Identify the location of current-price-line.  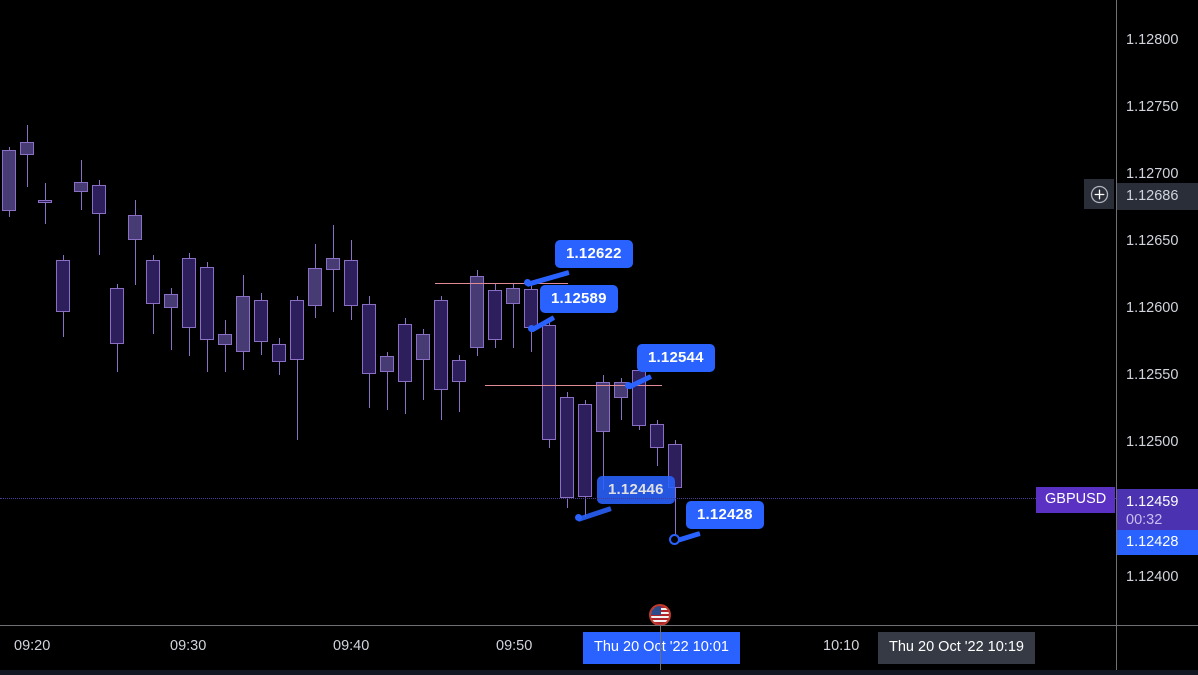
(558, 498).